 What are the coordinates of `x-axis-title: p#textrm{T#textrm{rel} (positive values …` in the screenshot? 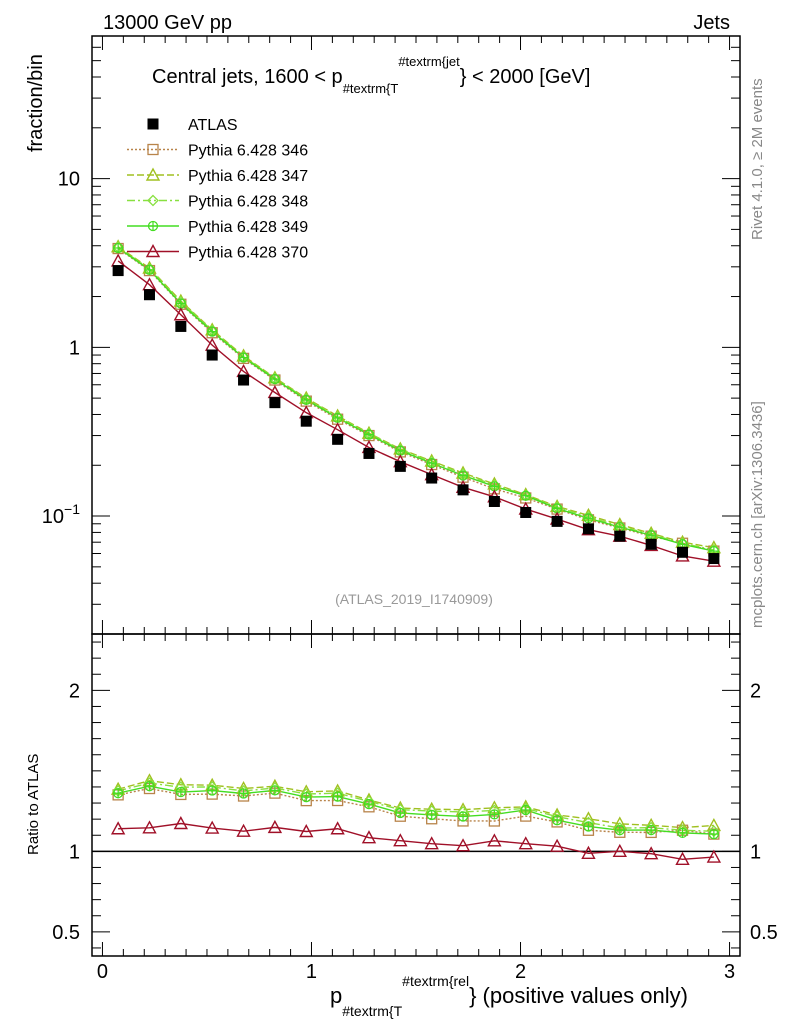 It's located at (509, 996).